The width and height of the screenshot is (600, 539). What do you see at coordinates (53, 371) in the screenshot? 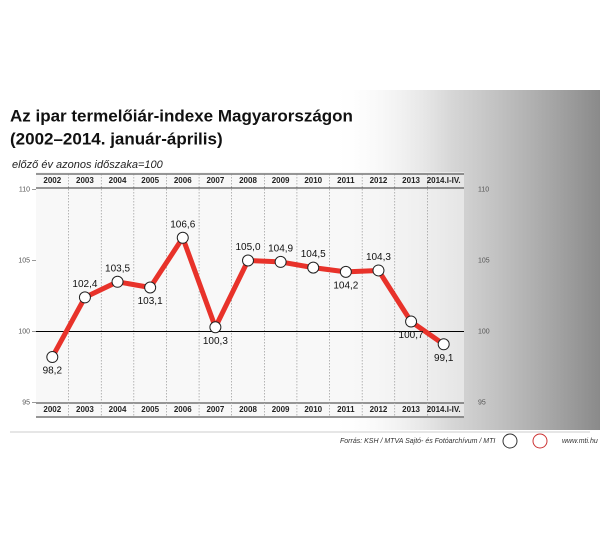
I see `value-label: 98,2` at bounding box center [53, 371].